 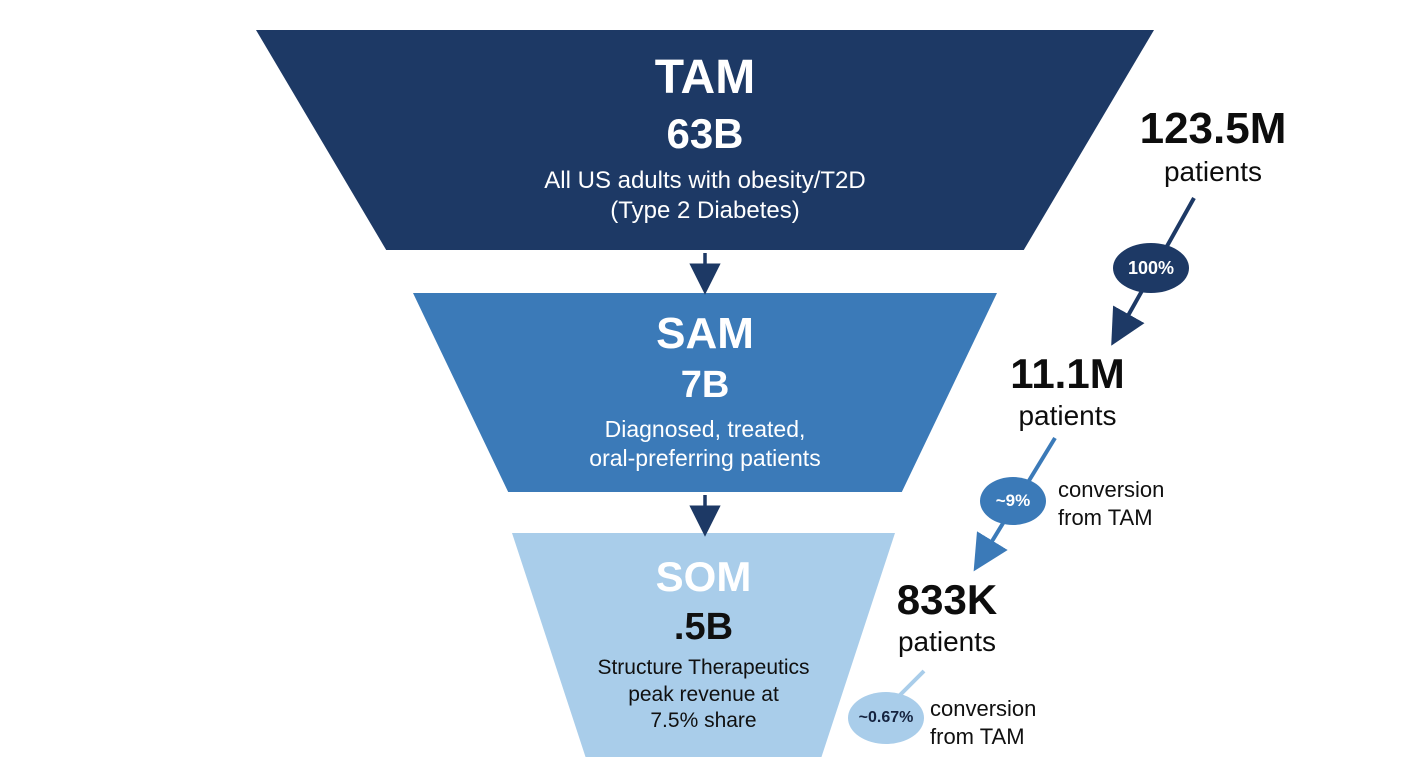 What do you see at coordinates (947, 642) in the screenshot?
I see `som-patients-unit: patients` at bounding box center [947, 642].